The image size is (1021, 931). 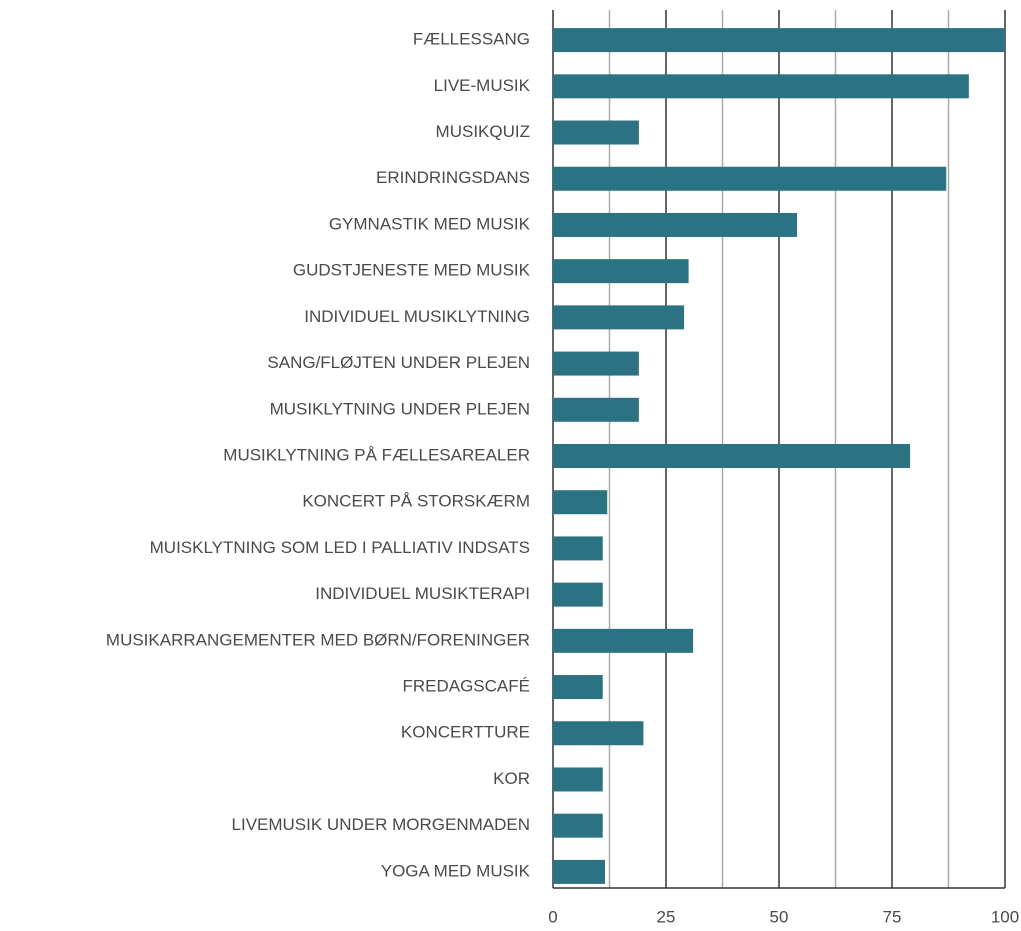 I want to click on y-tick-label: MUSIKLYTNING PÅ FÆLLESAREALER, so click(x=376, y=454).